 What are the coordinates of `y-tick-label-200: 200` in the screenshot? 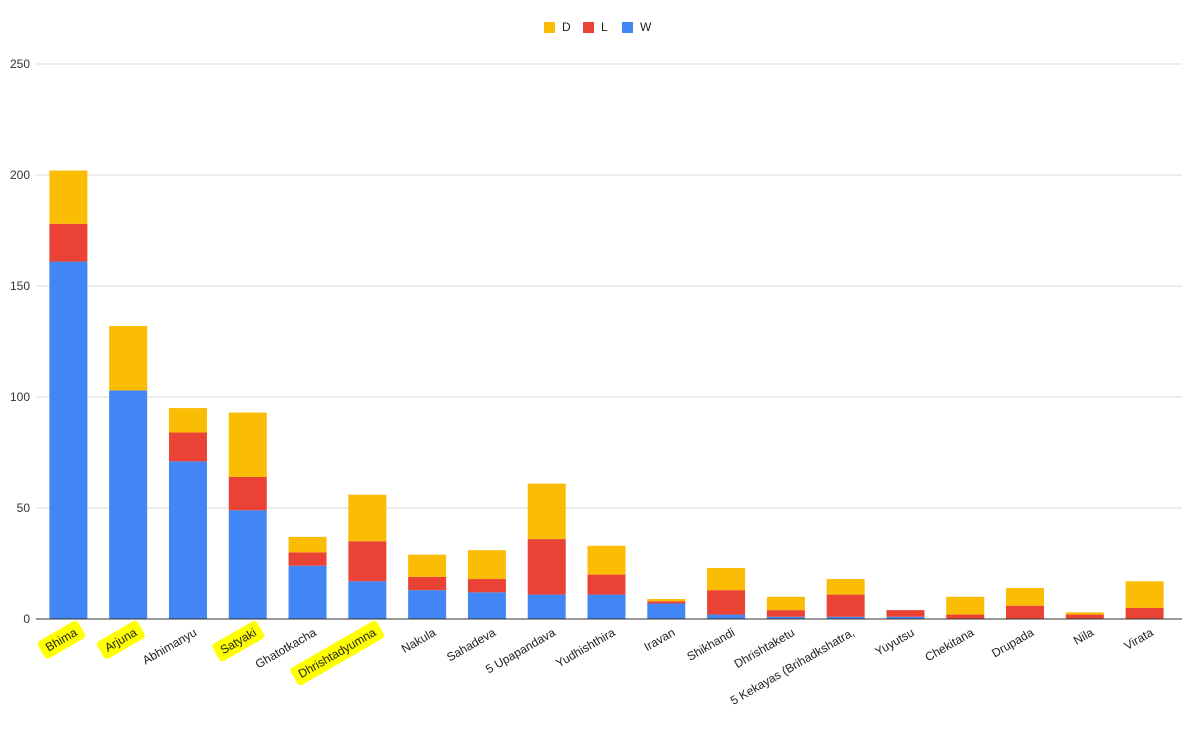 It's located at (20, 175).